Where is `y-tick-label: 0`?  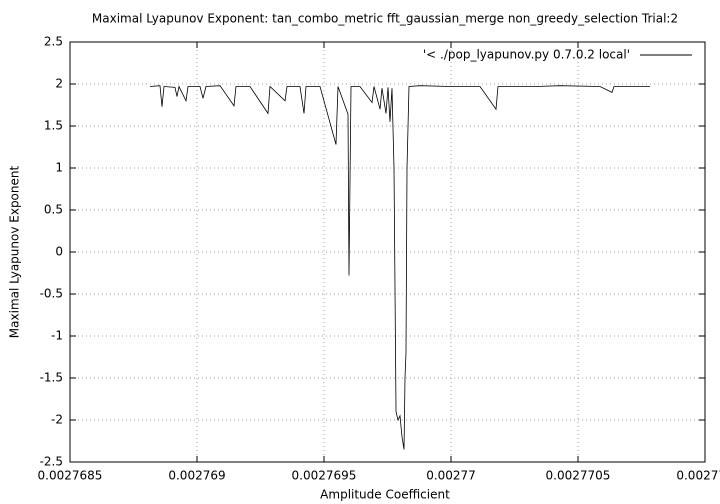
y-tick-label: 0 is located at coordinates (59, 252).